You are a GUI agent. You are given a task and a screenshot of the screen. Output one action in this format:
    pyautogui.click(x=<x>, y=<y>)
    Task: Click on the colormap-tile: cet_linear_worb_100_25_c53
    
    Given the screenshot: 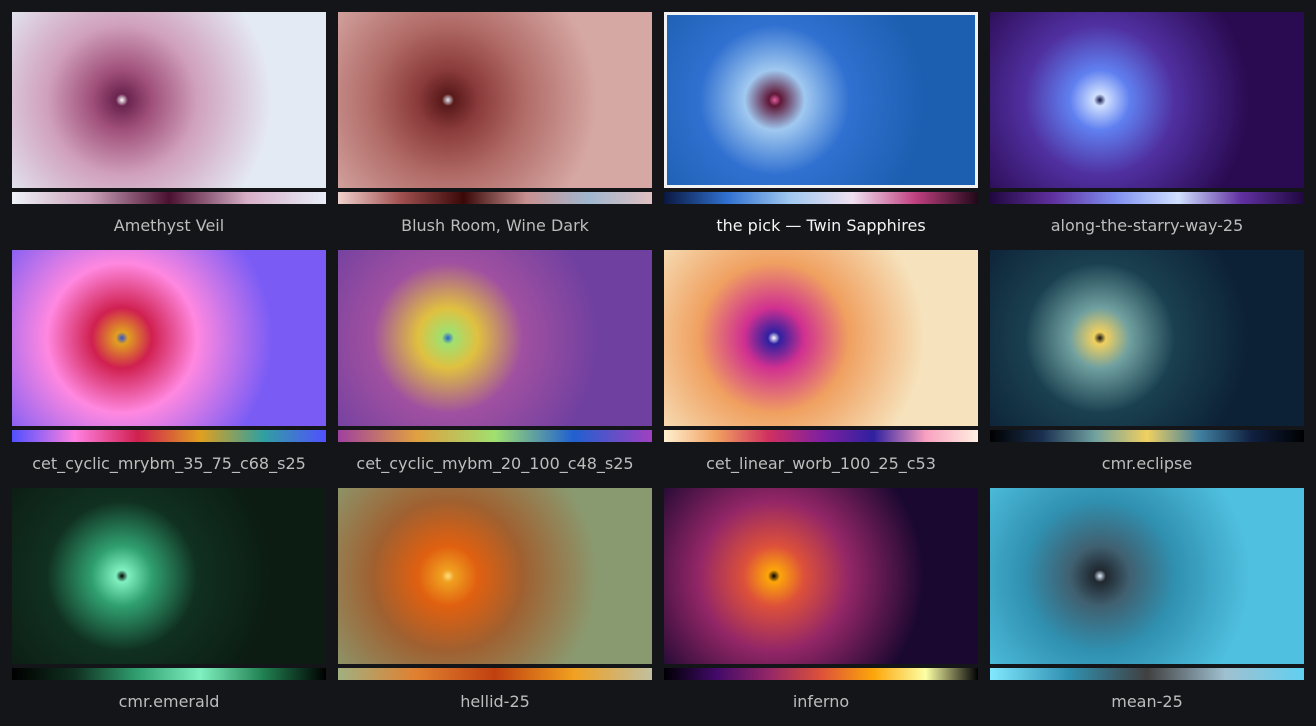 What is the action you would take?
    pyautogui.click(x=821, y=365)
    